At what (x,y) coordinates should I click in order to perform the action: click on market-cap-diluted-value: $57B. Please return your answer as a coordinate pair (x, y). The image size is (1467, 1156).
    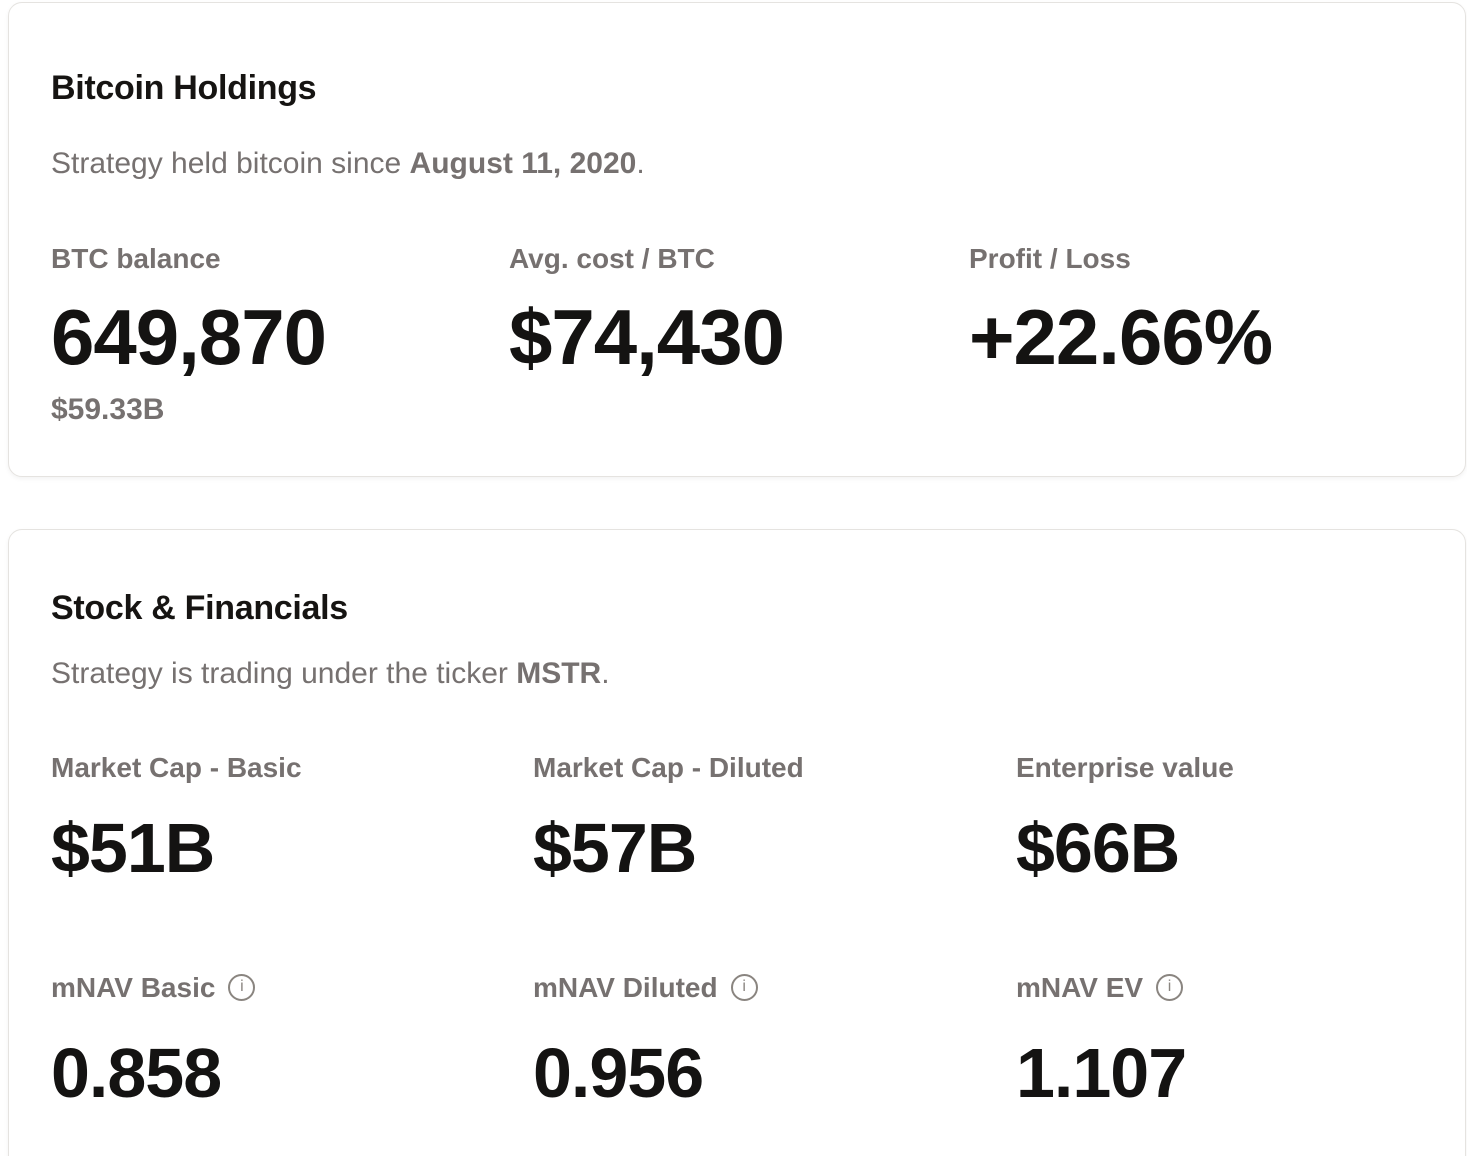
    Looking at the image, I should click on (615, 848).